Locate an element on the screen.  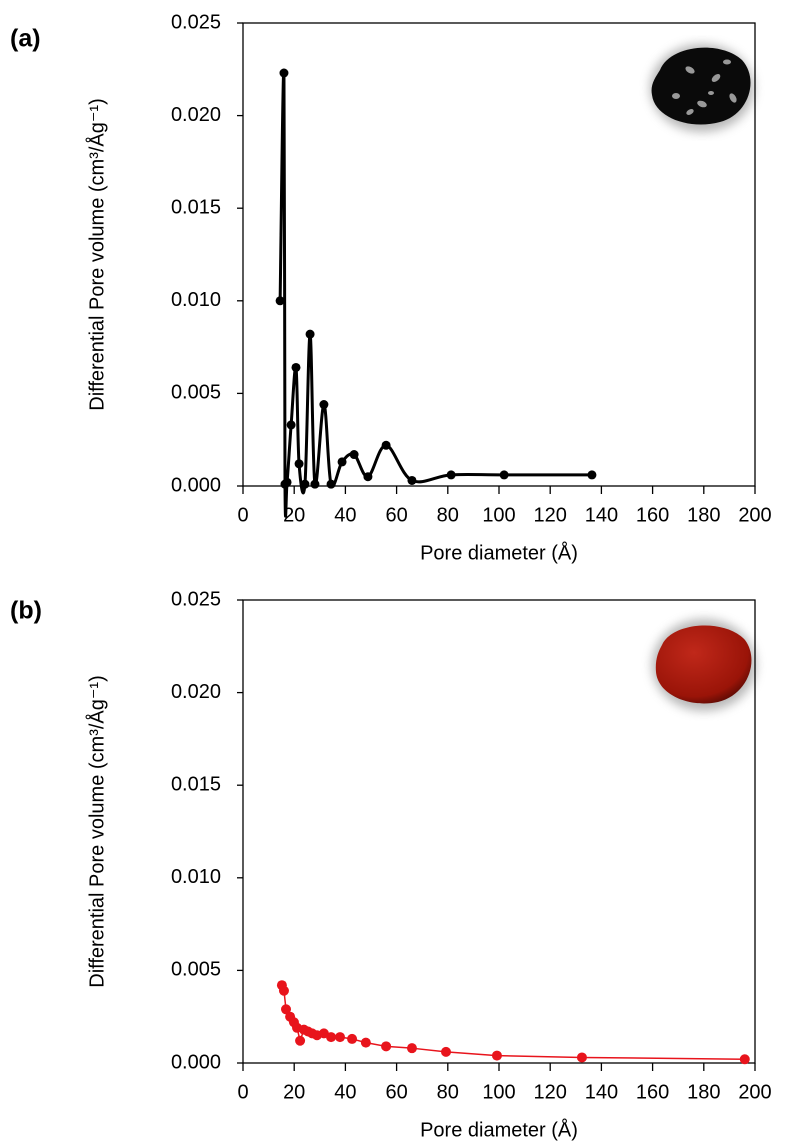
panel-label: (a) is located at coordinates (25, 39).